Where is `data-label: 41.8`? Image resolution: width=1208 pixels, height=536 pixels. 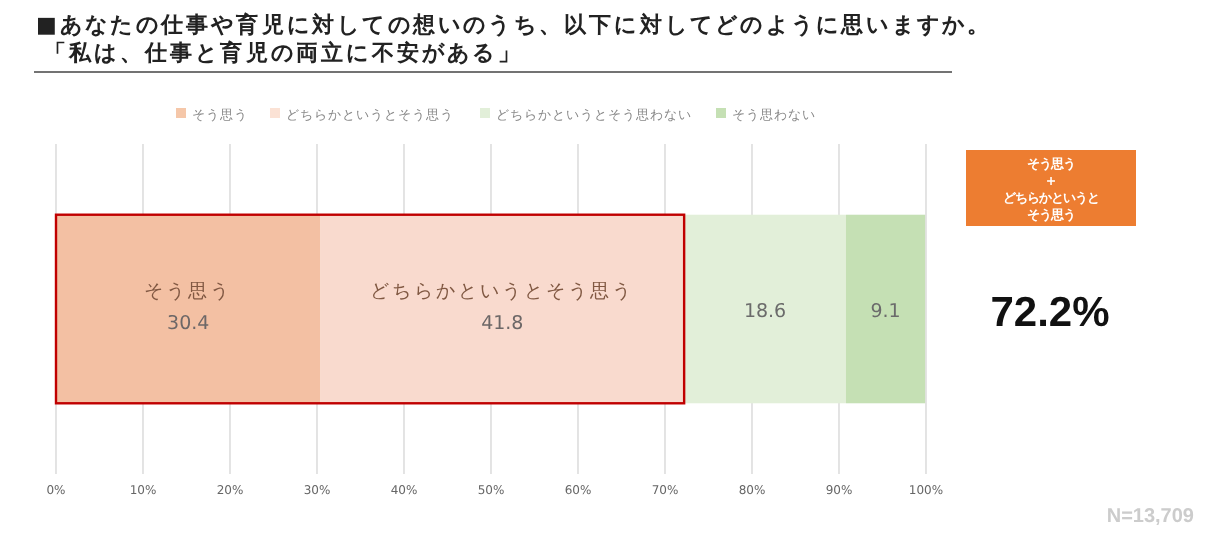
data-label: 41.8 is located at coordinates (502, 324).